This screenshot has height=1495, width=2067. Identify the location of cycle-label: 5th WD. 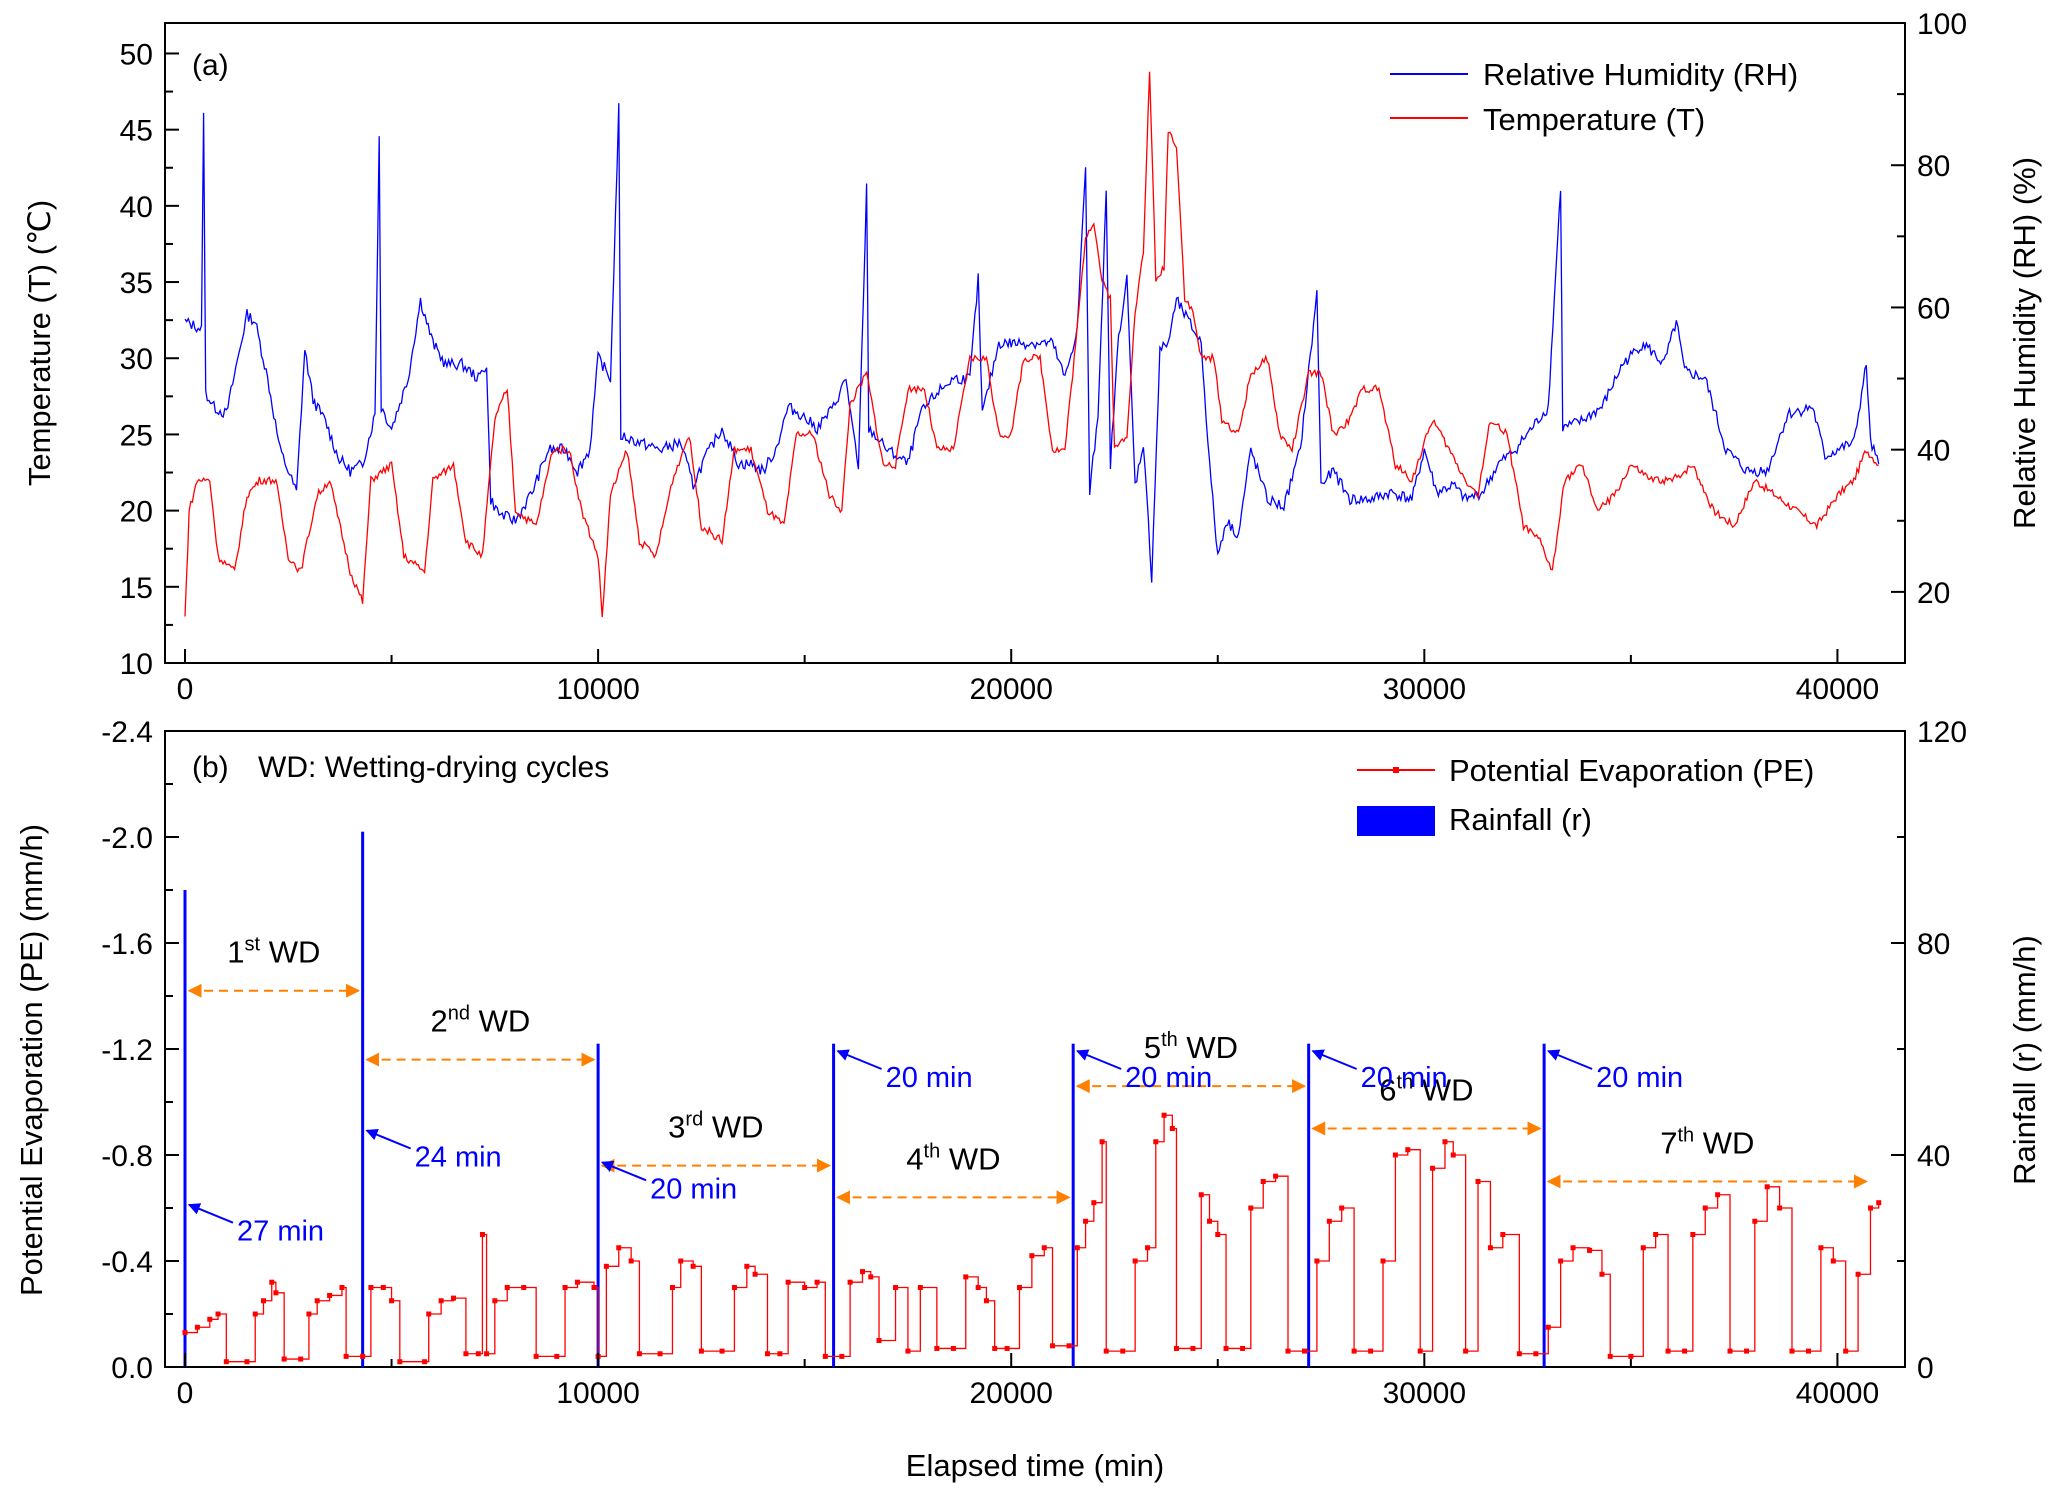
(1191, 1047).